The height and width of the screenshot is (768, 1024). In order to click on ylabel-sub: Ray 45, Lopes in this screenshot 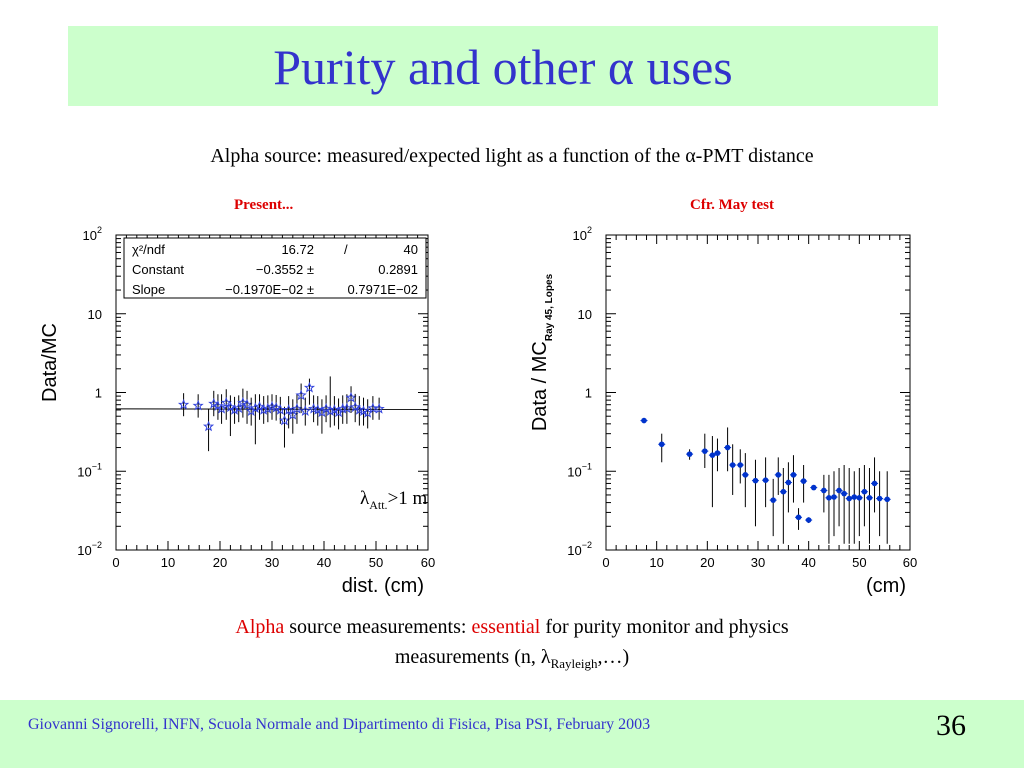, I will do `click(549, 307)`.